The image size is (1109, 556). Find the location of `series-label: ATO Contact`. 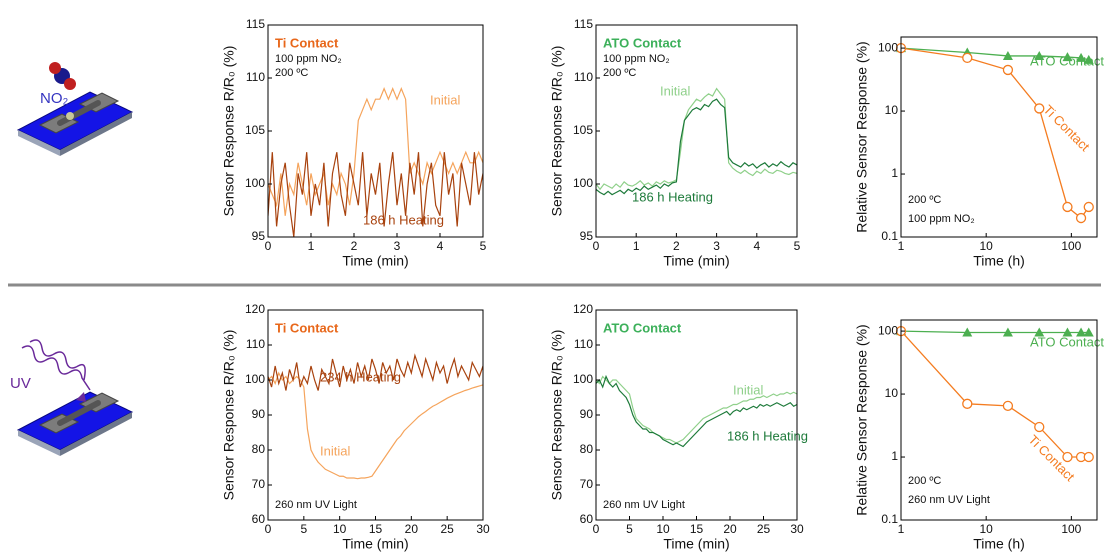

series-label: ATO Contact is located at coordinates (1067, 60).